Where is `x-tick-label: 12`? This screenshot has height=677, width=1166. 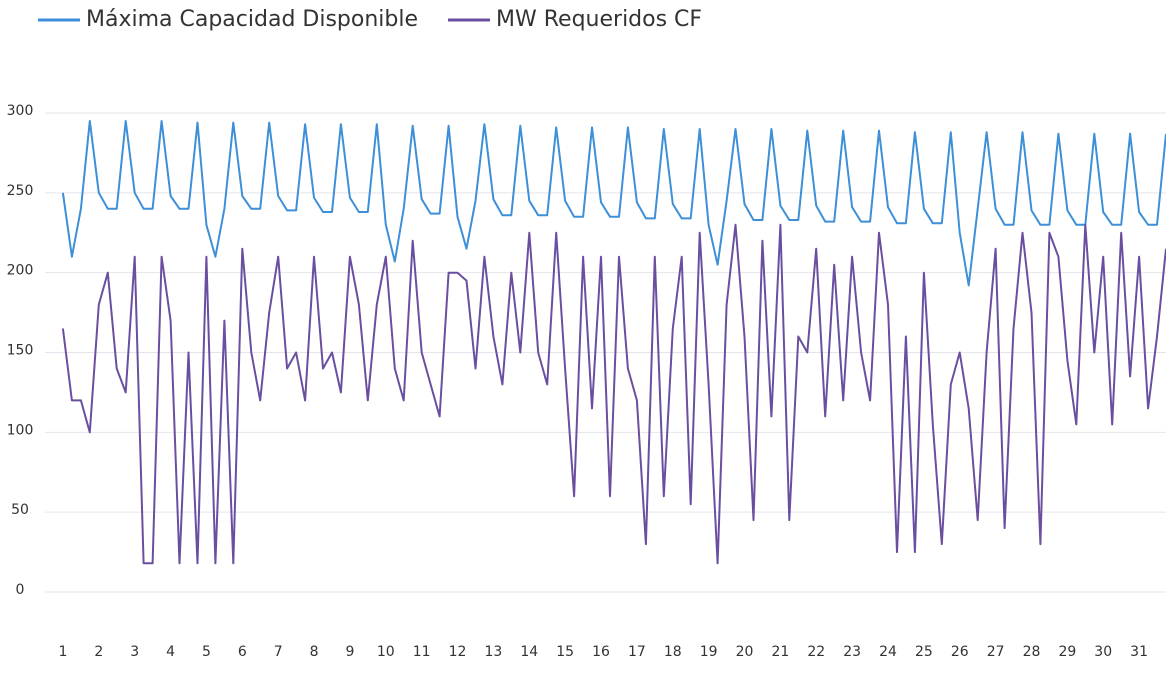
x-tick-label: 12 is located at coordinates (458, 652).